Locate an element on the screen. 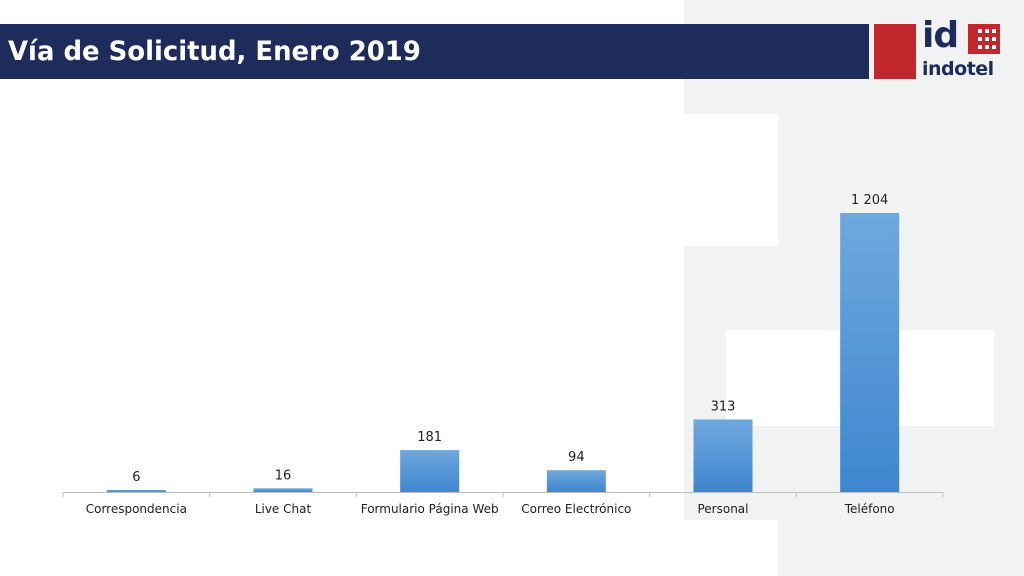  data-label-1: 16 is located at coordinates (283, 475).